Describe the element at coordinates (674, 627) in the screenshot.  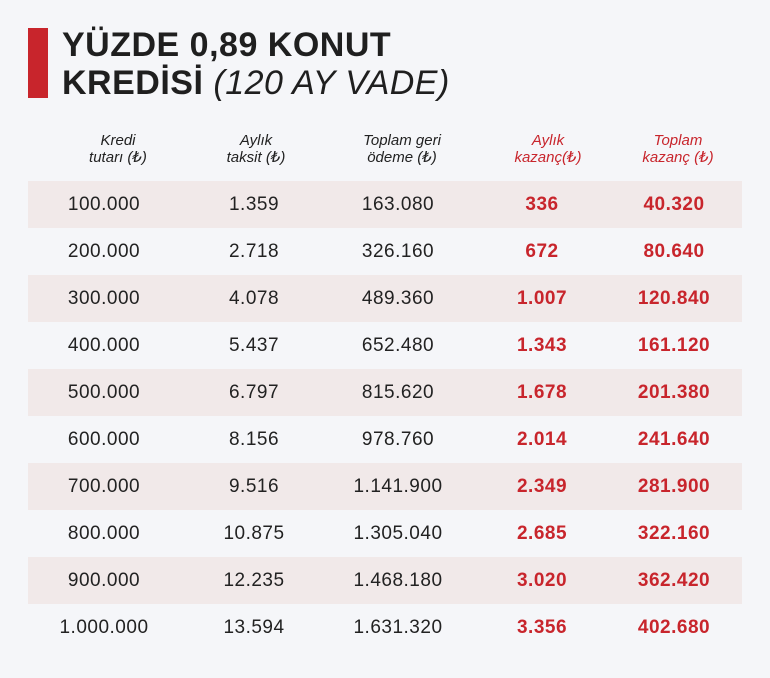
I see `total-saving-cell: 402.680` at that location.